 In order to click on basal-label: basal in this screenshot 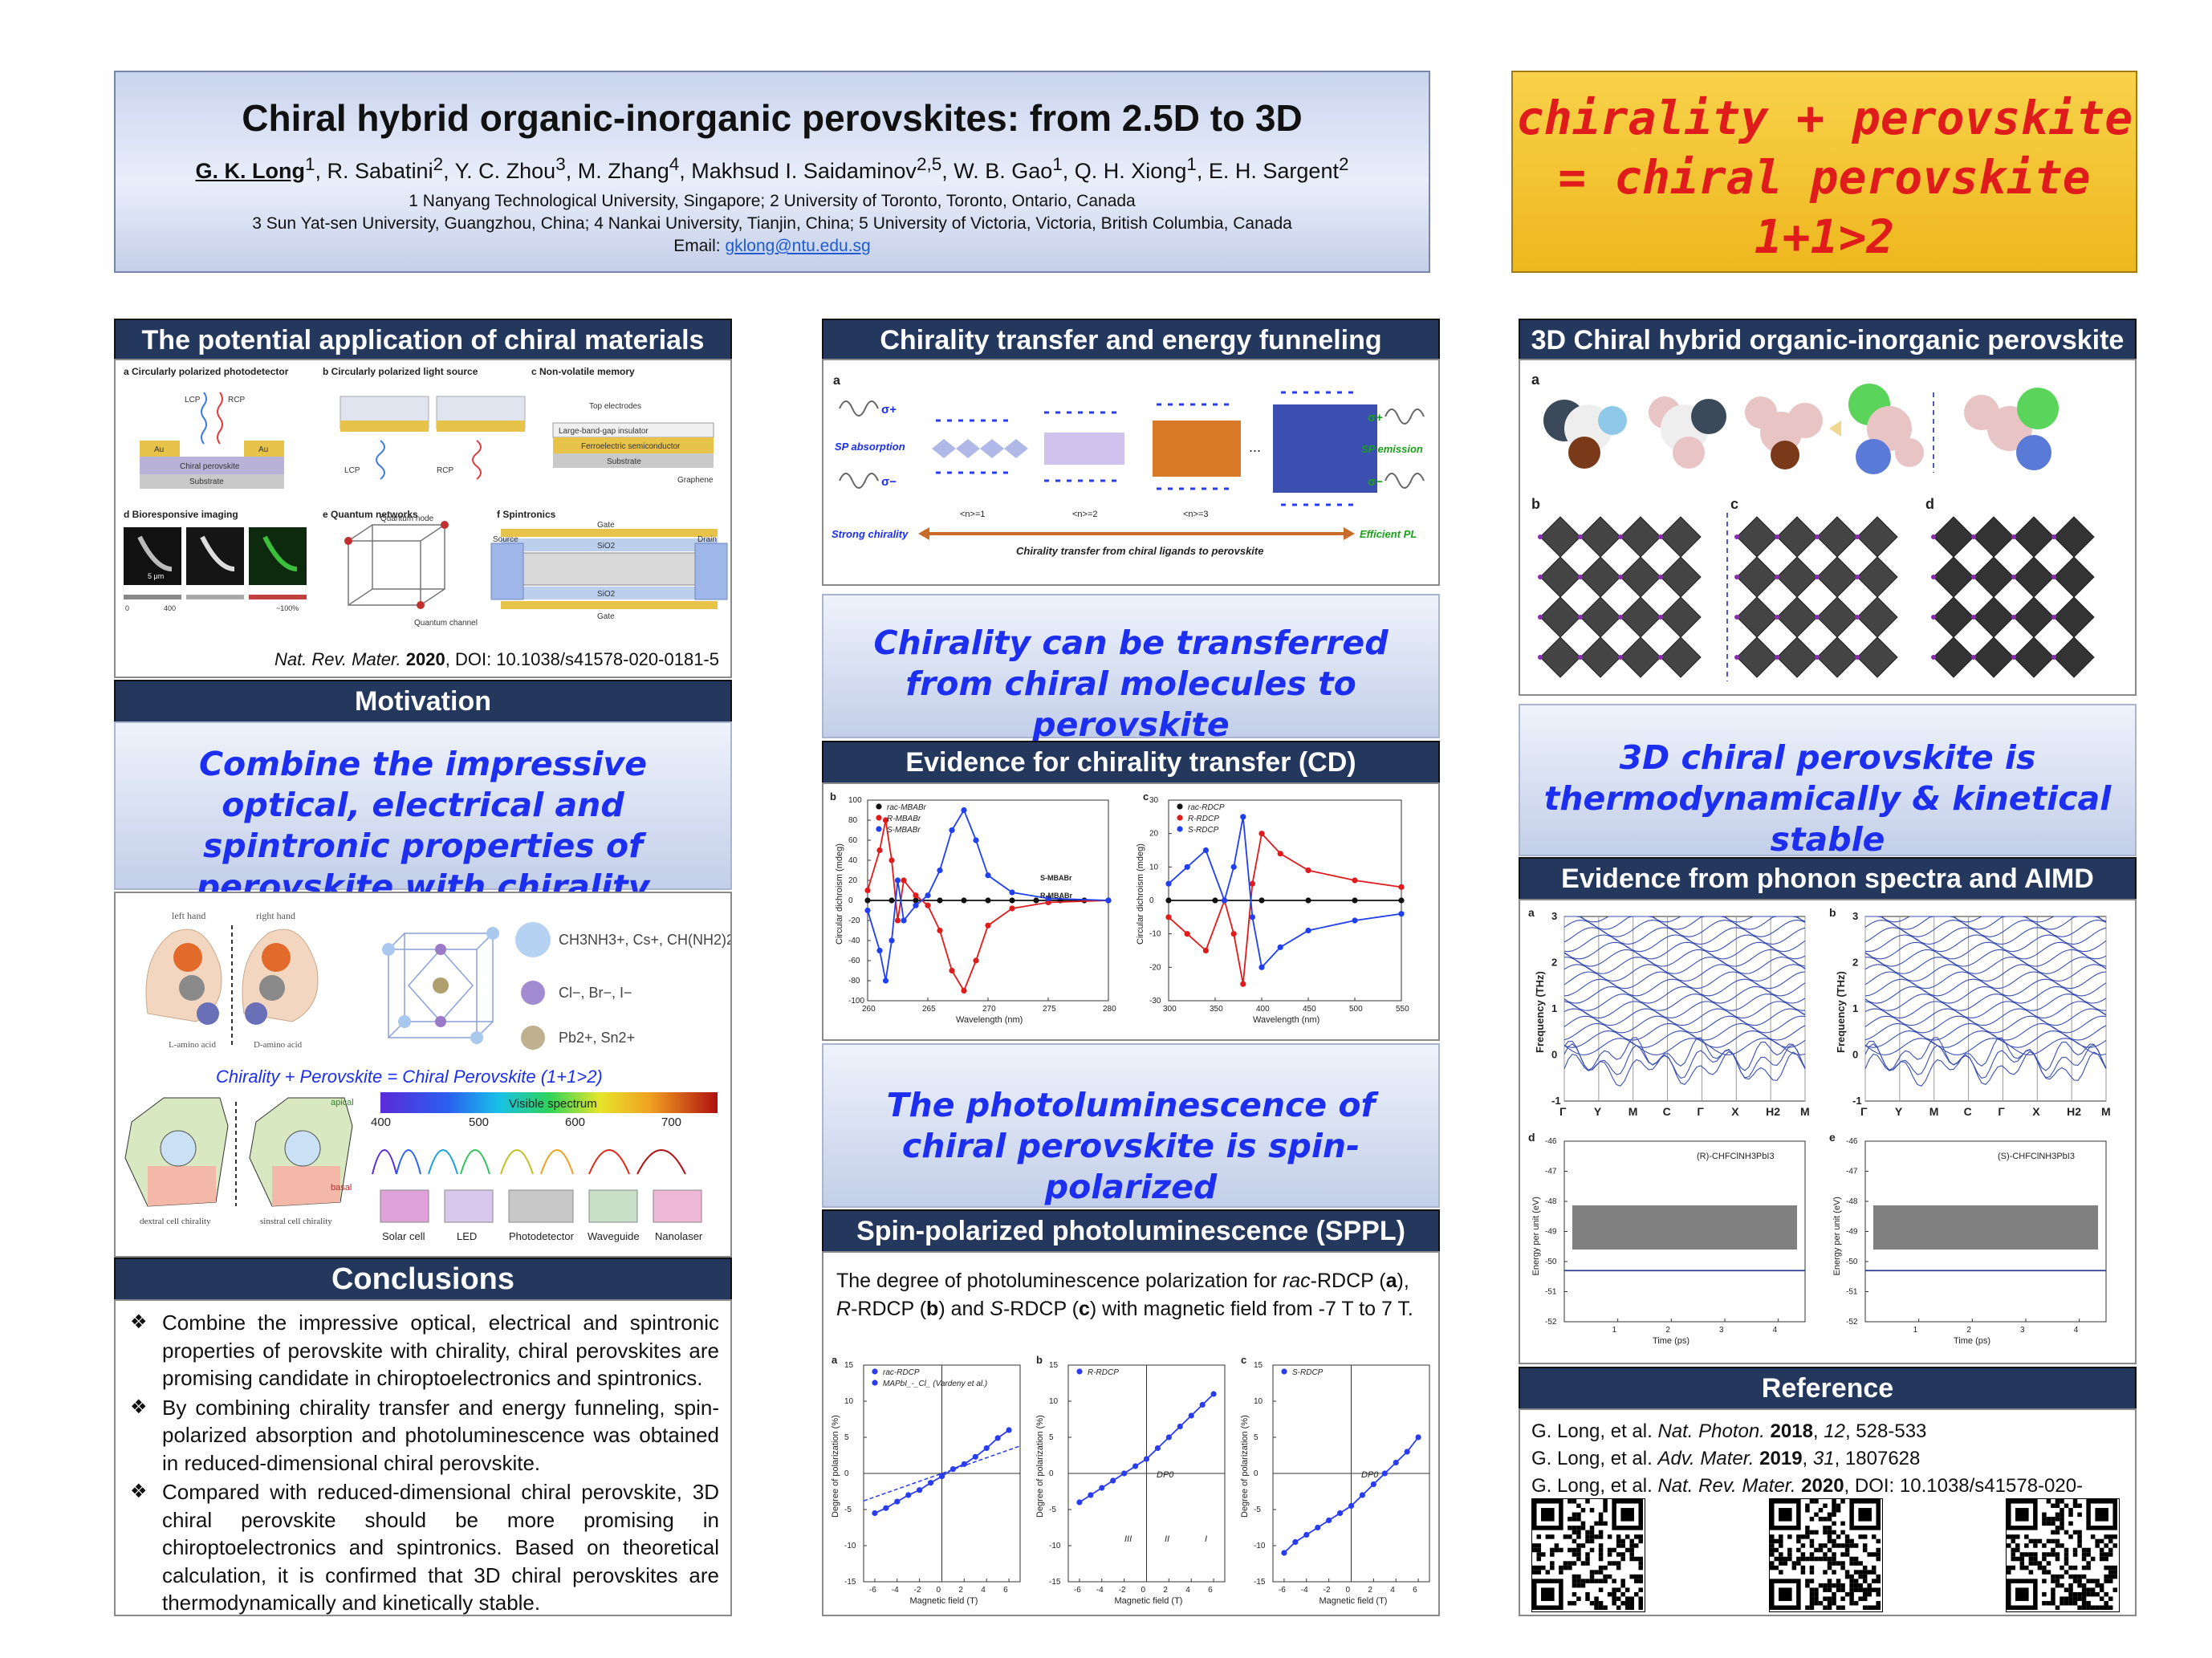, I will do `click(342, 1188)`.